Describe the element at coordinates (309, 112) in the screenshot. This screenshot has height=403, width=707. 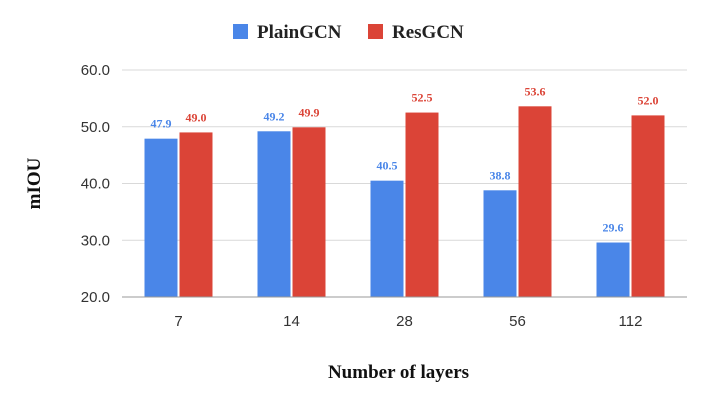
I see `data-label-resgcn-14: 49.9` at that location.